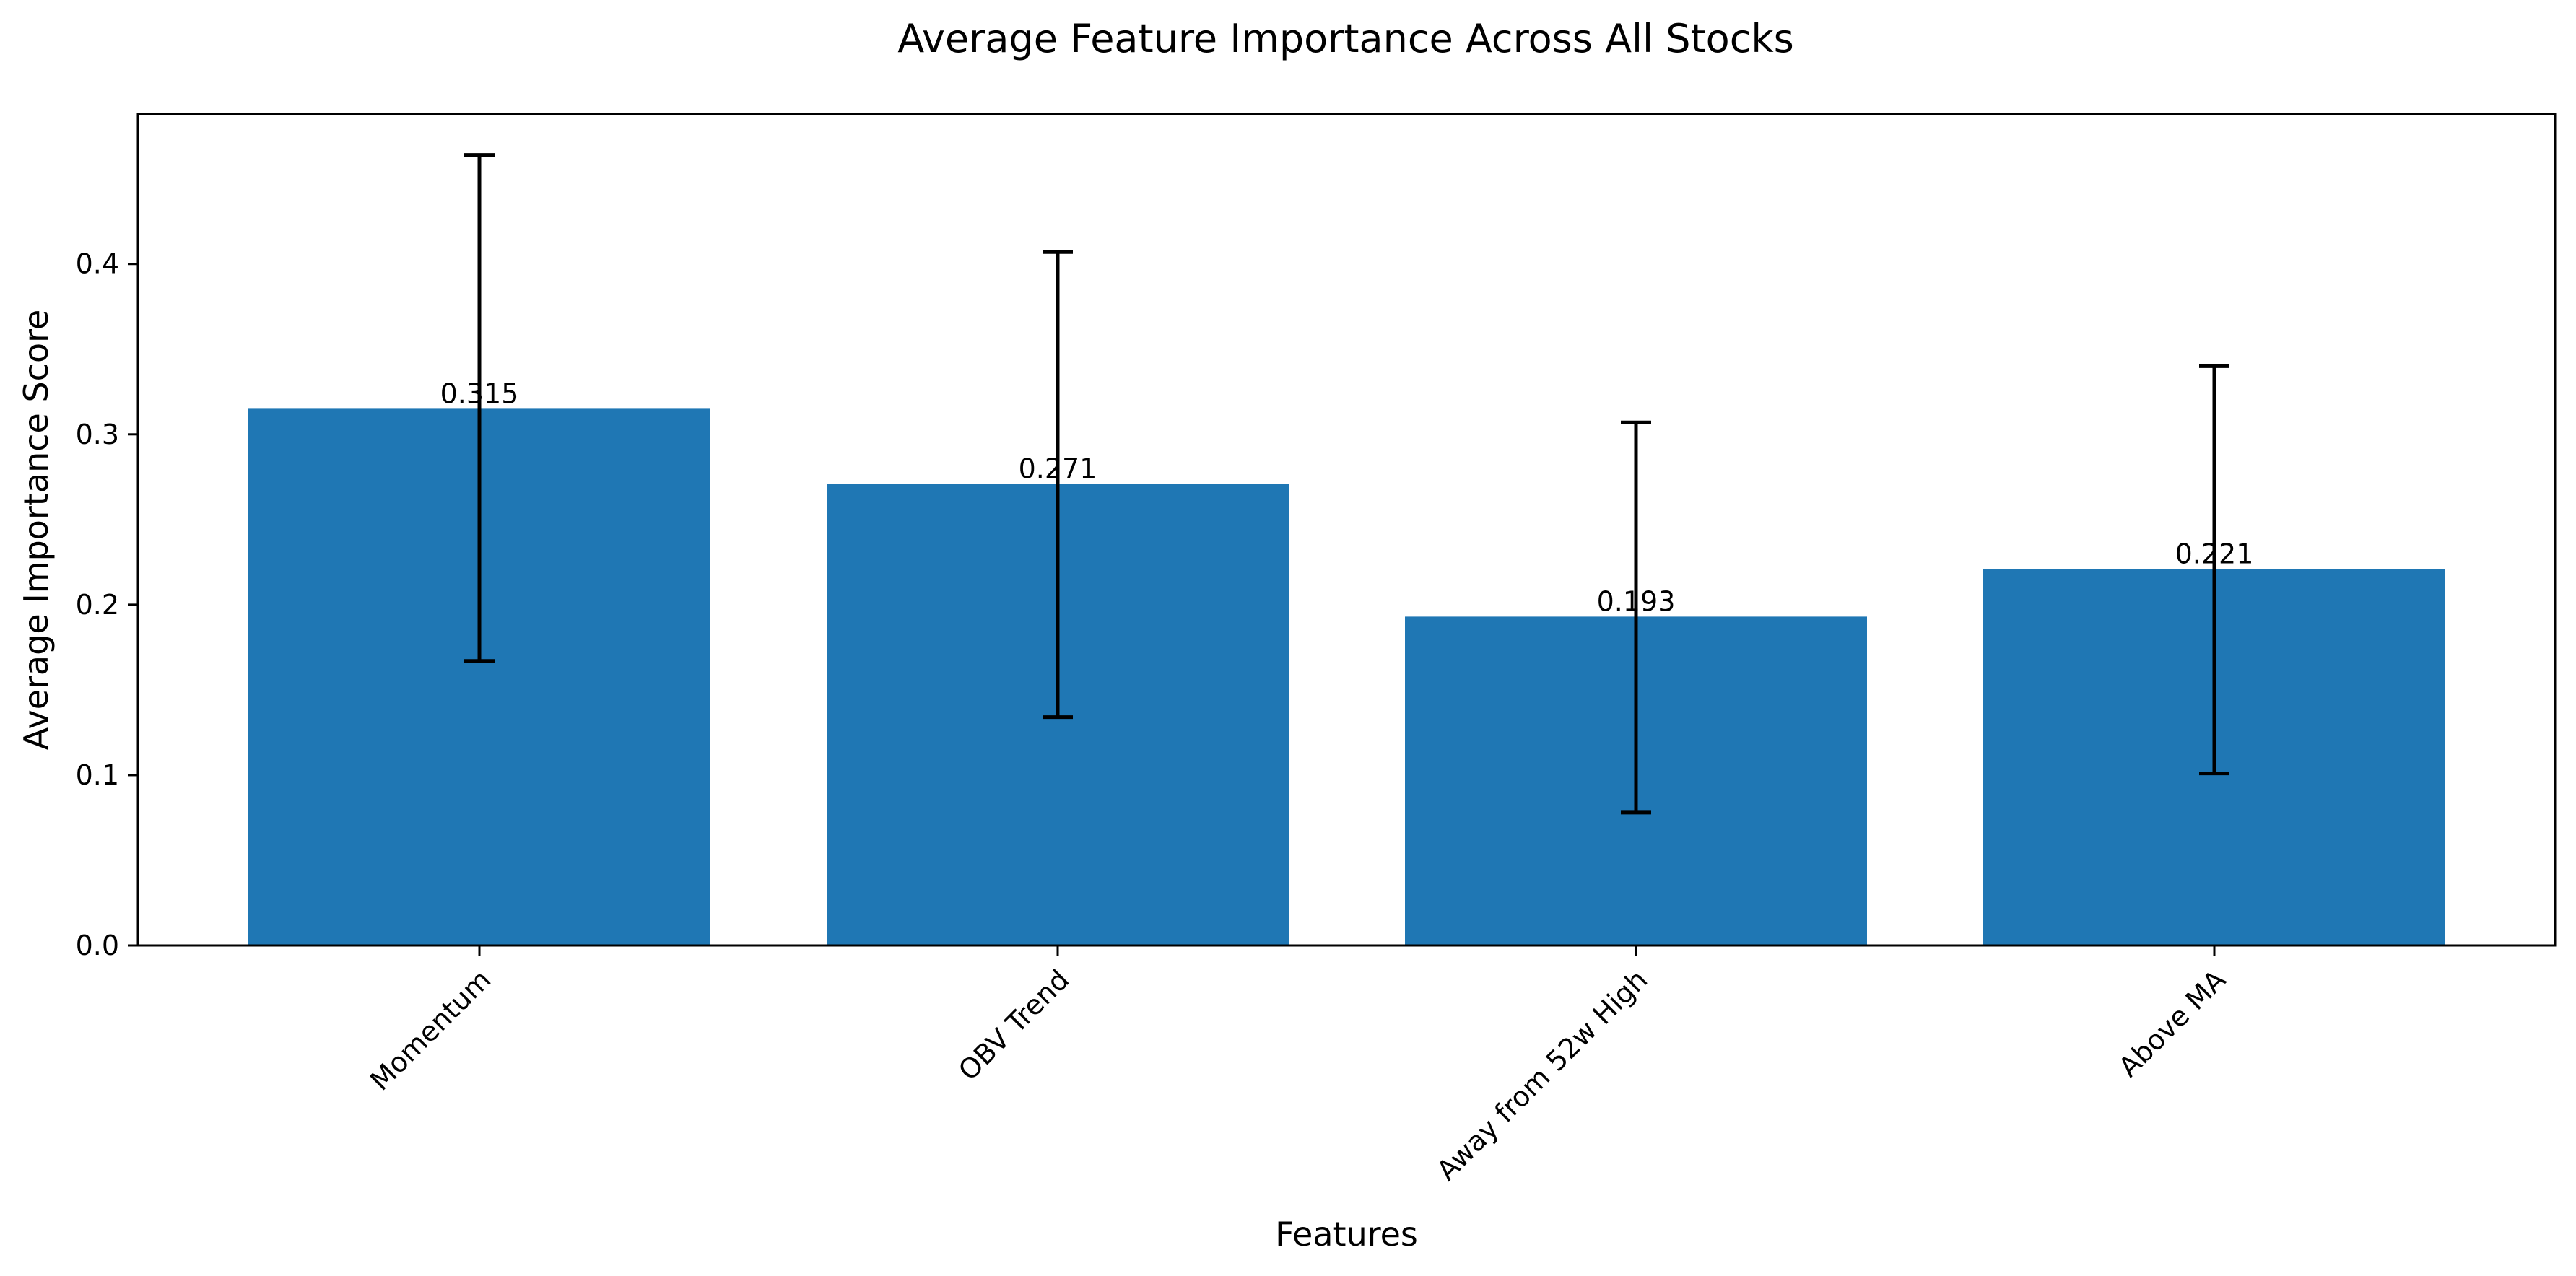  Describe the element at coordinates (97, 775) in the screenshot. I see `y-tick-label: 0.1` at that location.